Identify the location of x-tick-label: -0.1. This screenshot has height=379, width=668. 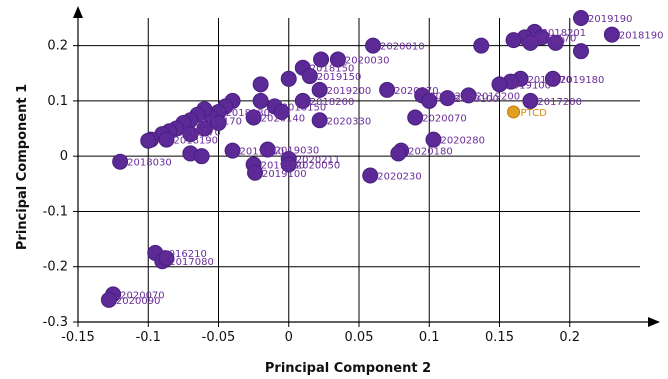
(148, 337).